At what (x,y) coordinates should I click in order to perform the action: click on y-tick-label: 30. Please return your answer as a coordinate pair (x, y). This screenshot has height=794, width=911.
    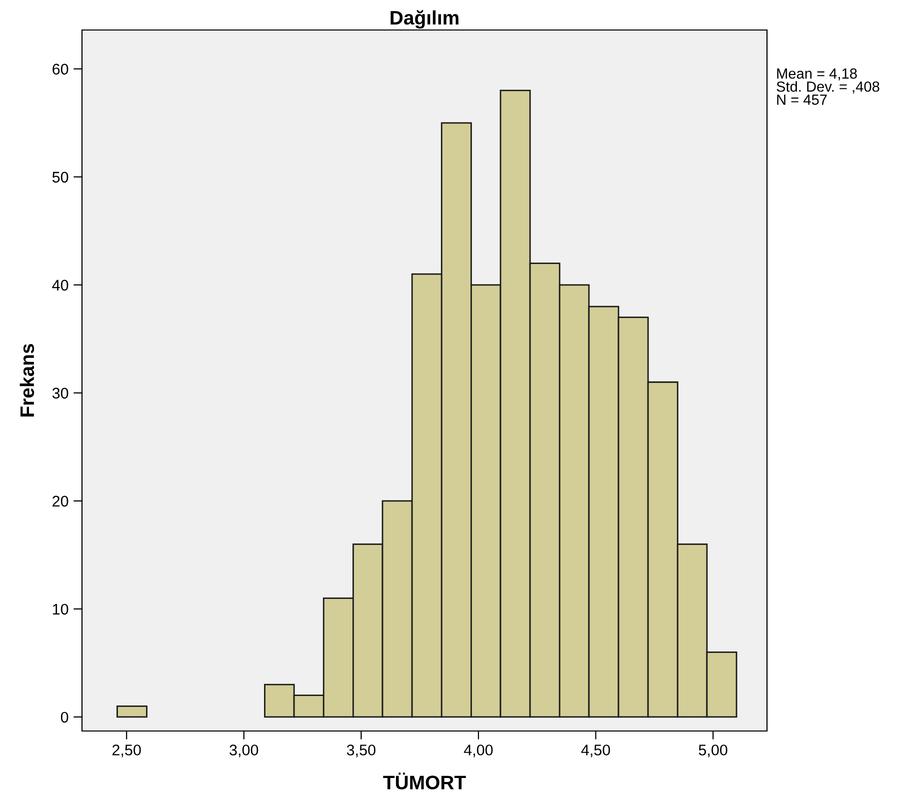
    Looking at the image, I should click on (60, 393).